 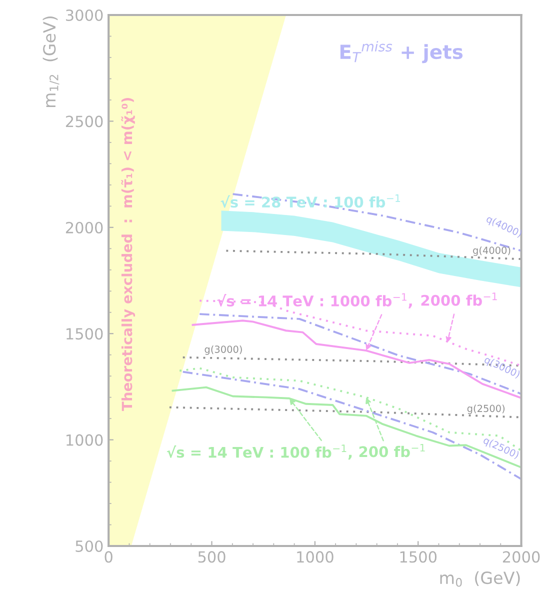 What do you see at coordinates (51, 61) in the screenshot?
I see `y-axis-title: m$_{1/2}$ (GeV)` at bounding box center [51, 61].